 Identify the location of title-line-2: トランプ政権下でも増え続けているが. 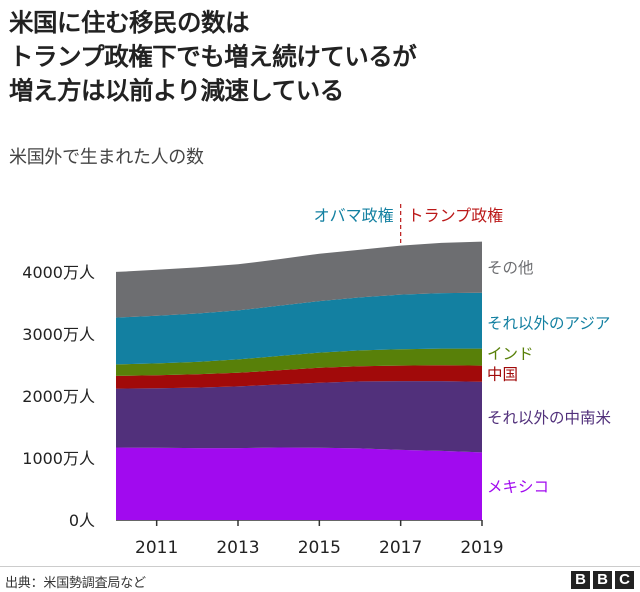
(213, 56).